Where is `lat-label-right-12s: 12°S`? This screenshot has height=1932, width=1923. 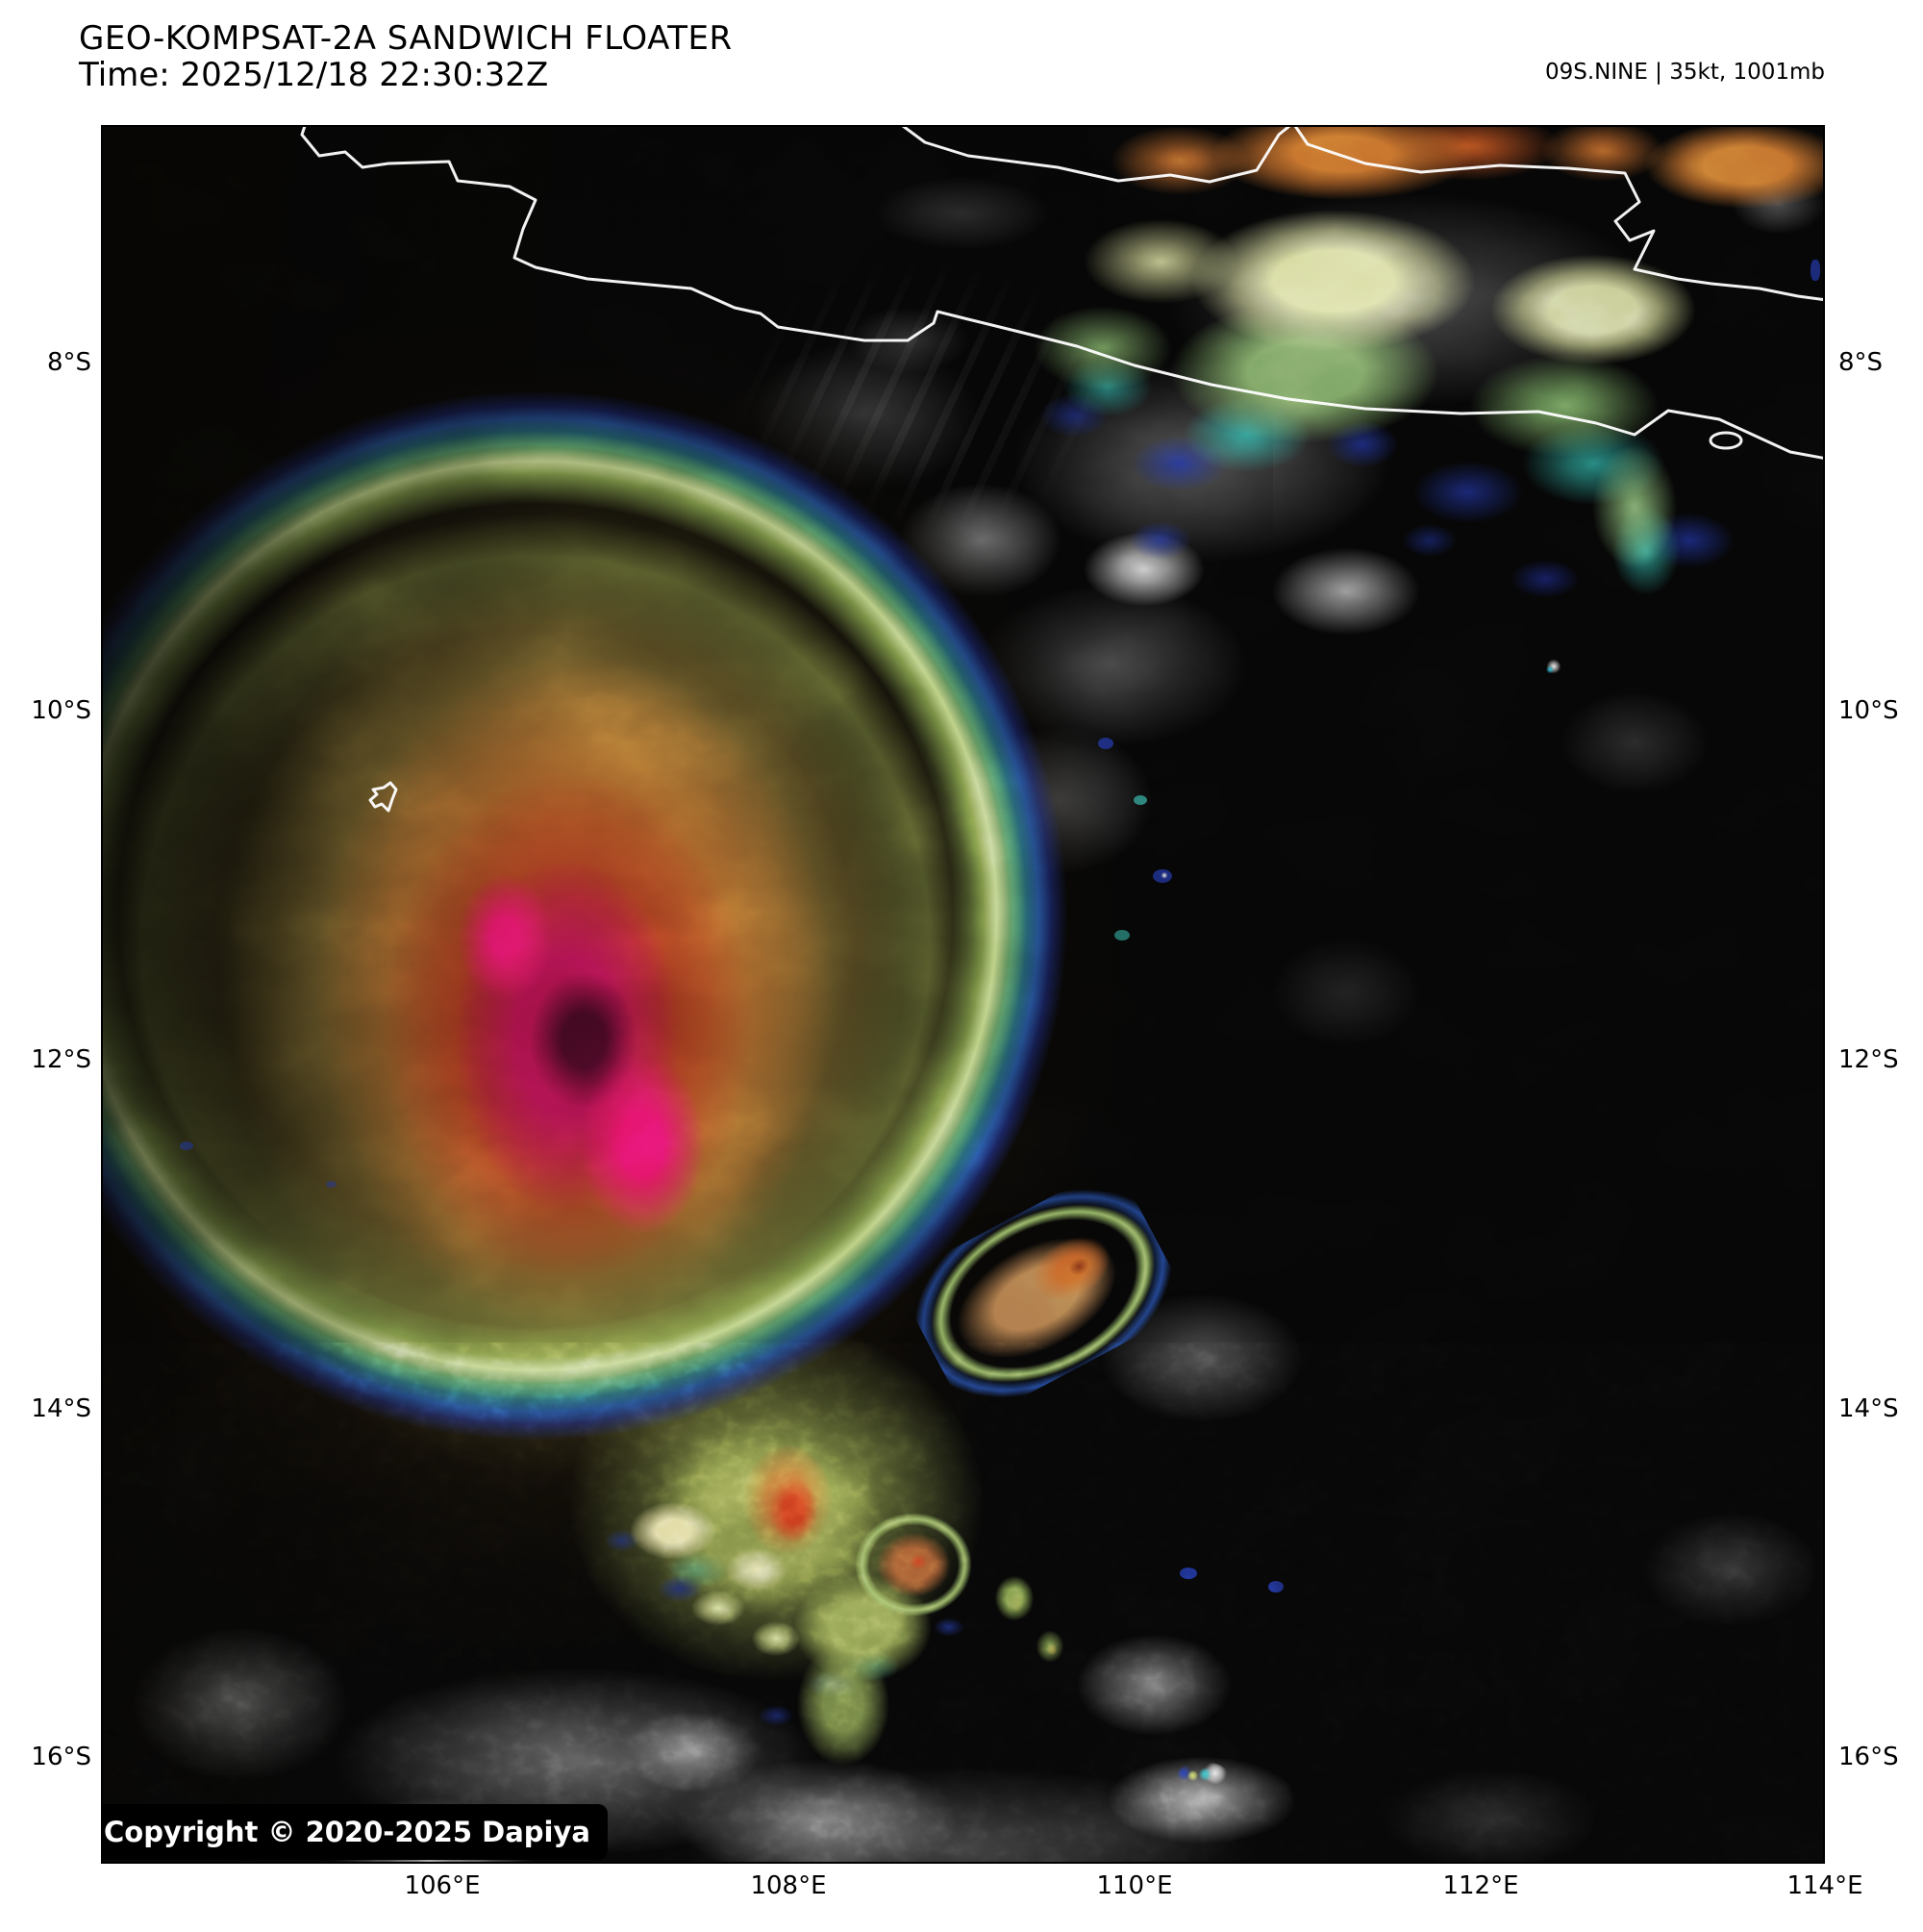
lat-label-right-12s: 12°S is located at coordinates (1868, 1059).